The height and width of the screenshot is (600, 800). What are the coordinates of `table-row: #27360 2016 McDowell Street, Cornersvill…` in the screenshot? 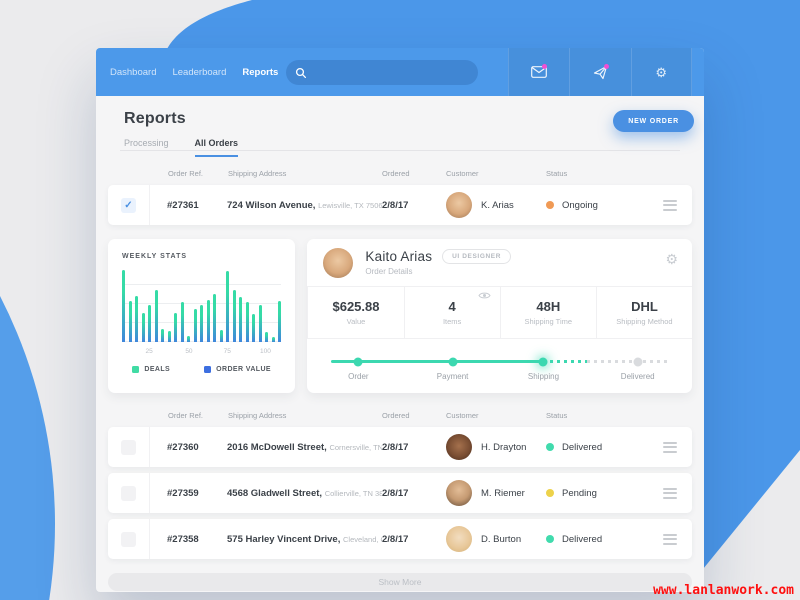 It's located at (400, 447).